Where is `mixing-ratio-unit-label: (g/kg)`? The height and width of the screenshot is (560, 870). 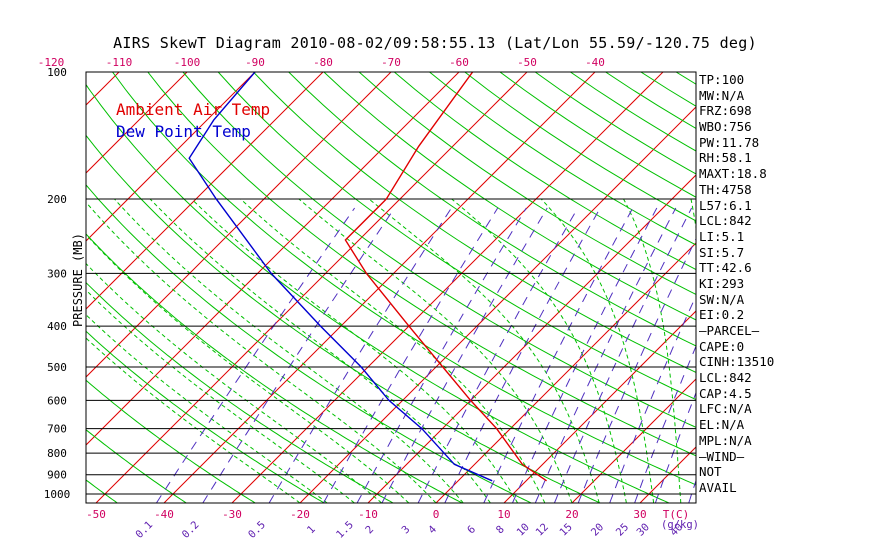
mixing-ratio-unit-label: (g/kg) is located at coordinates (680, 525).